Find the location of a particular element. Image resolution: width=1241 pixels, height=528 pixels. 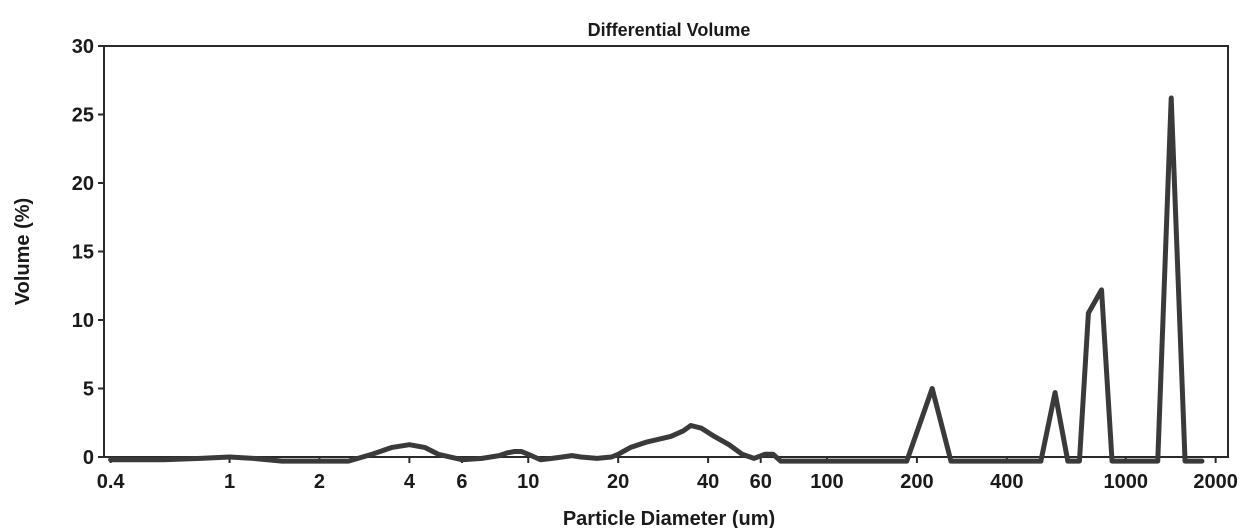

x-axis-title: Particle Diameter (um) is located at coordinates (669, 518).